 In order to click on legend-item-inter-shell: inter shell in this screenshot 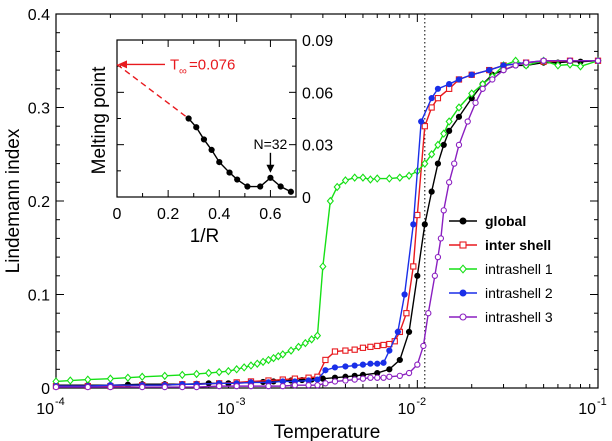, I will do `click(500, 245)`.